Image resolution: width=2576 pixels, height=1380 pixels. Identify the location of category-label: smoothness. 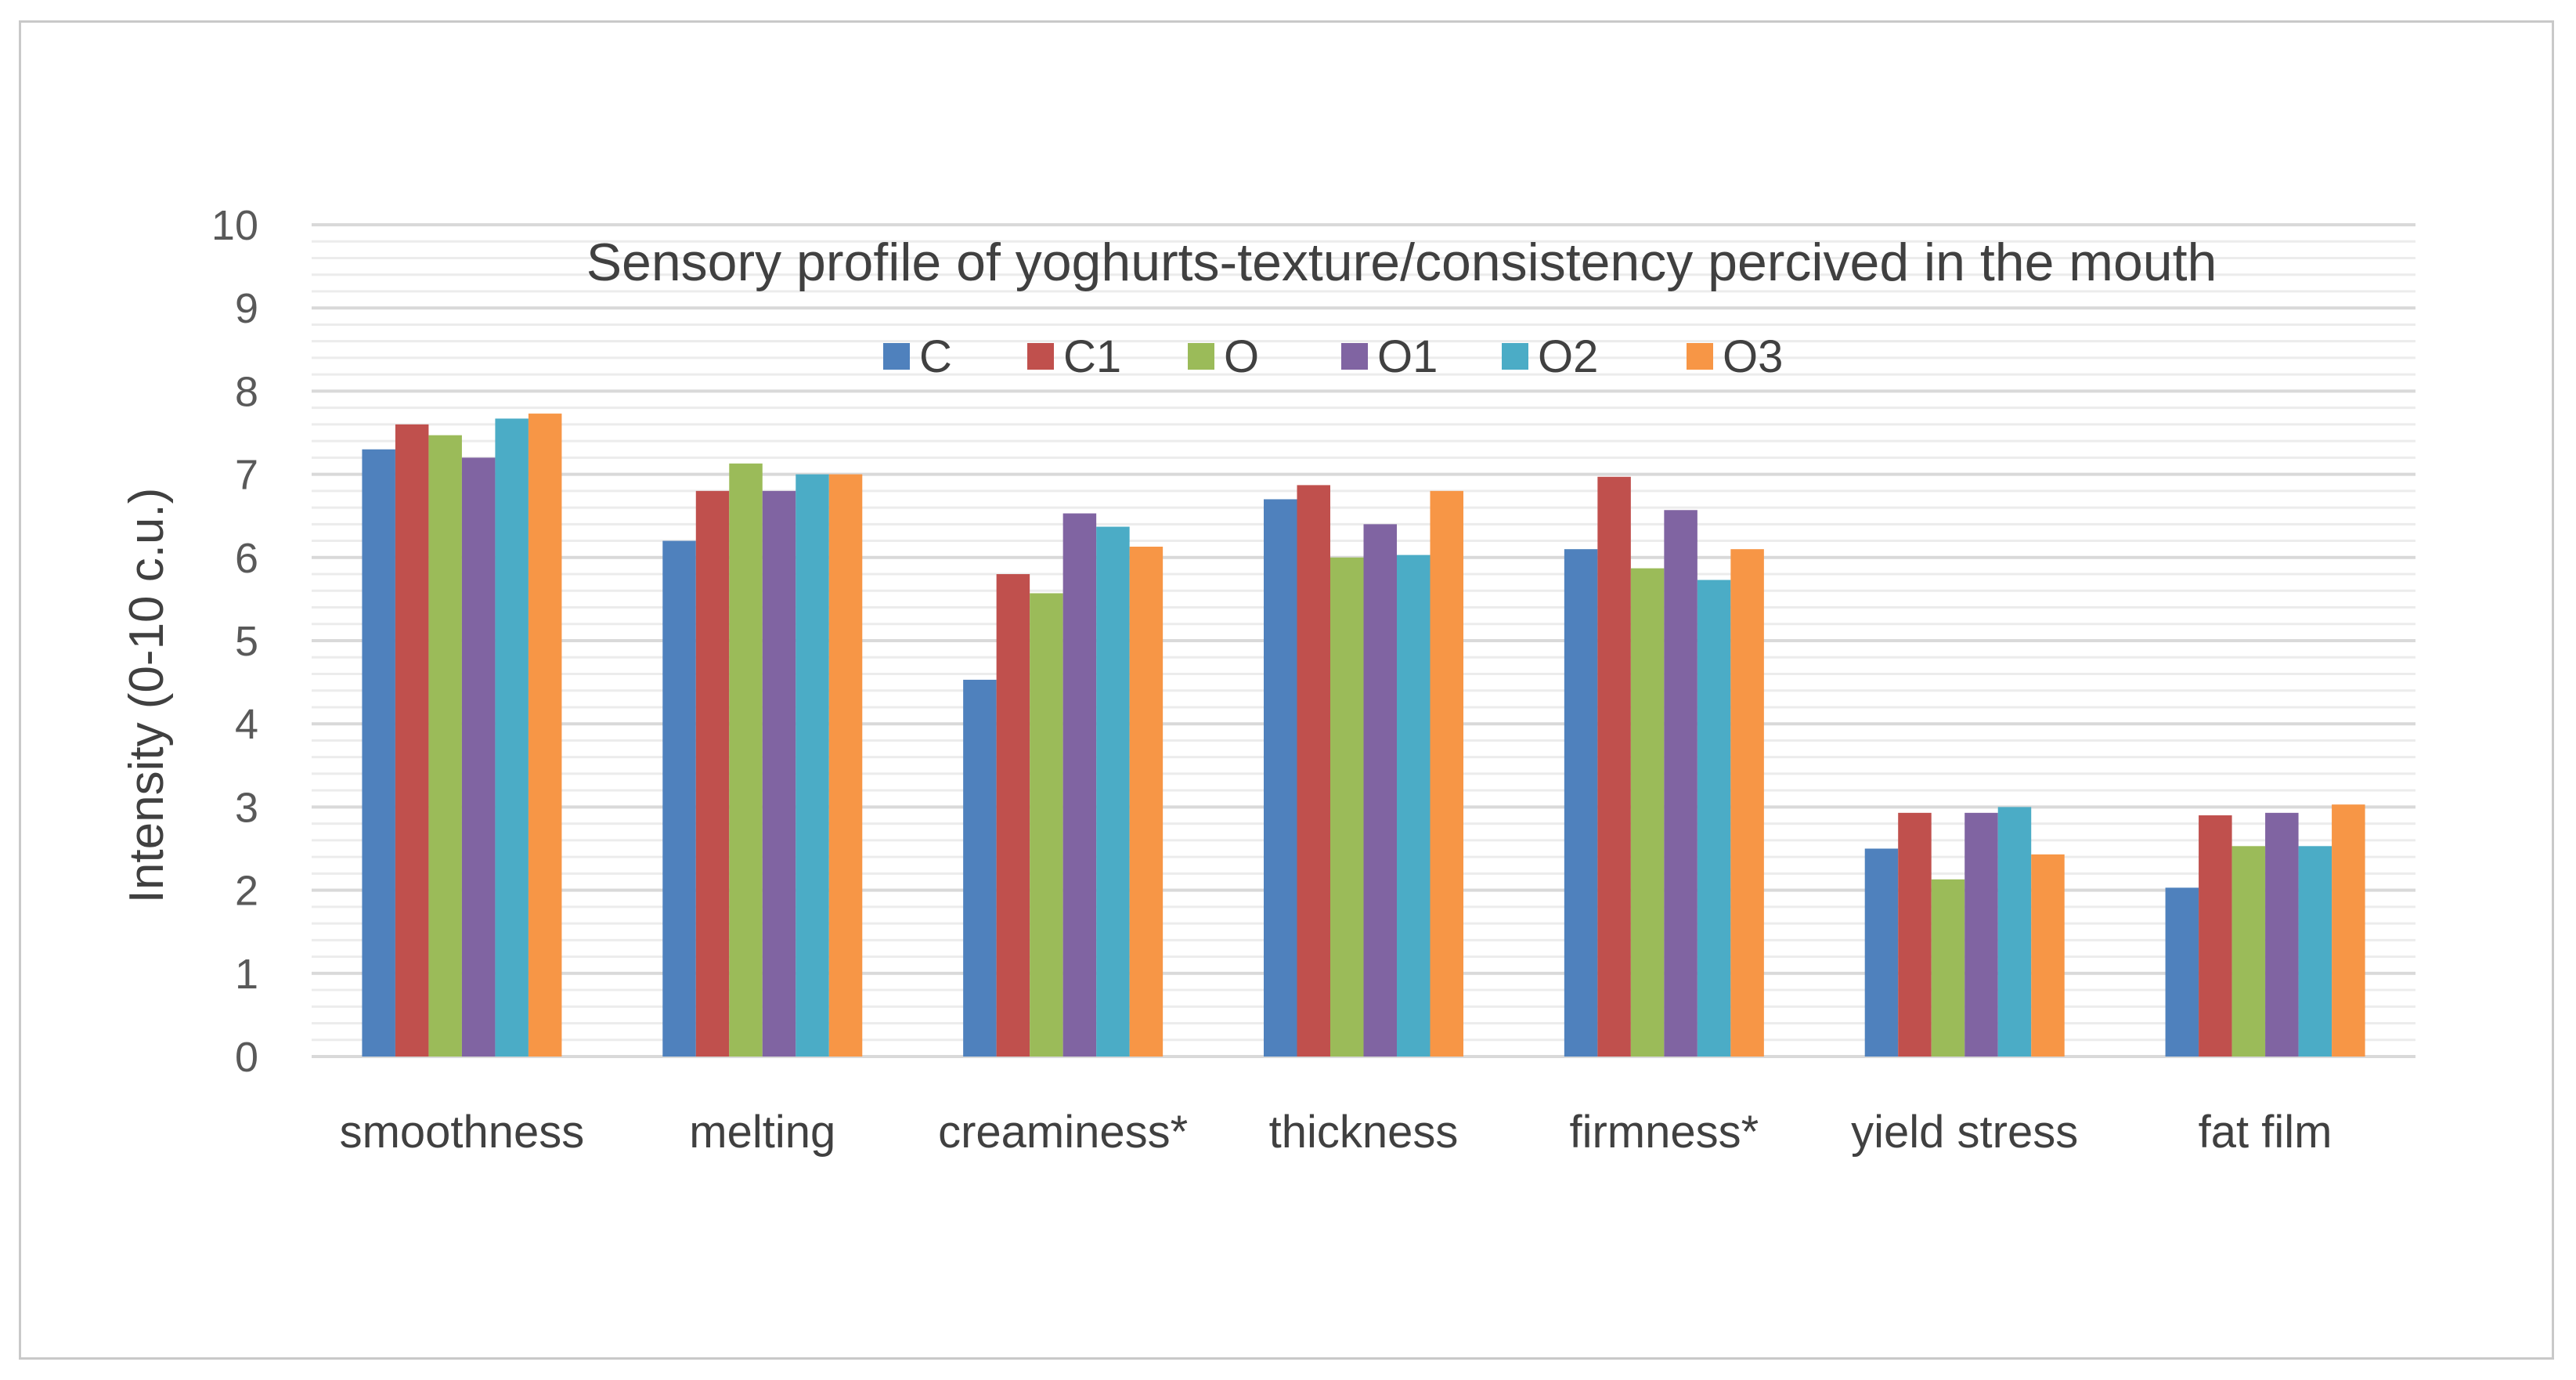
(463, 1133).